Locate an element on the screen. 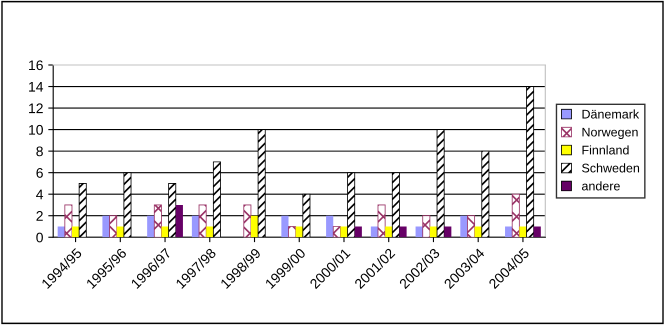 The image size is (665, 325). legend-label: Norwegen is located at coordinates (610, 134).